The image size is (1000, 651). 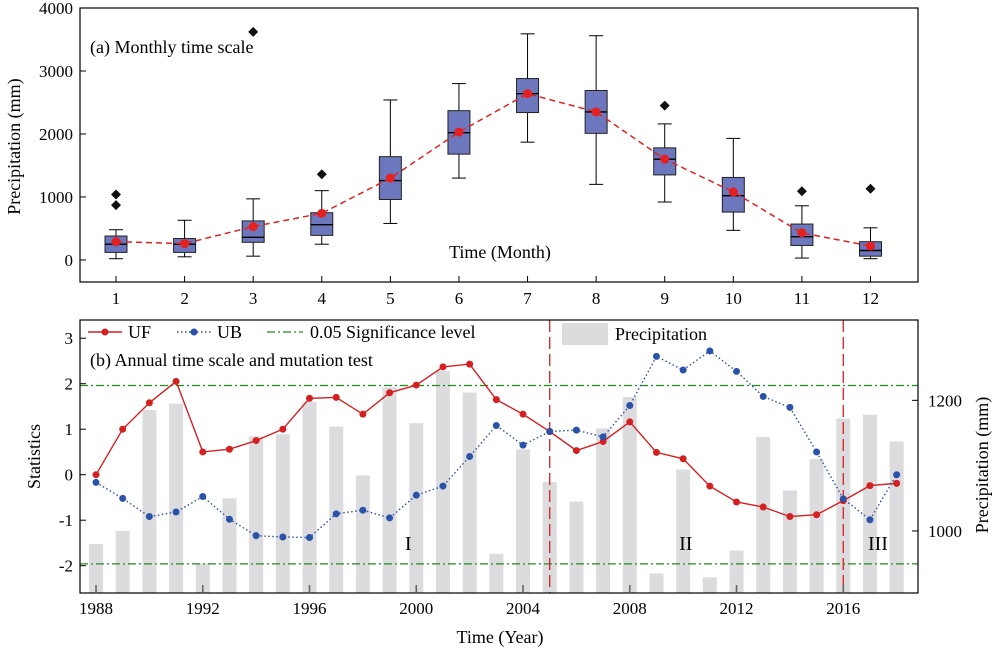 What do you see at coordinates (362, 534) in the screenshot?
I see `precip-bar-1998` at bounding box center [362, 534].